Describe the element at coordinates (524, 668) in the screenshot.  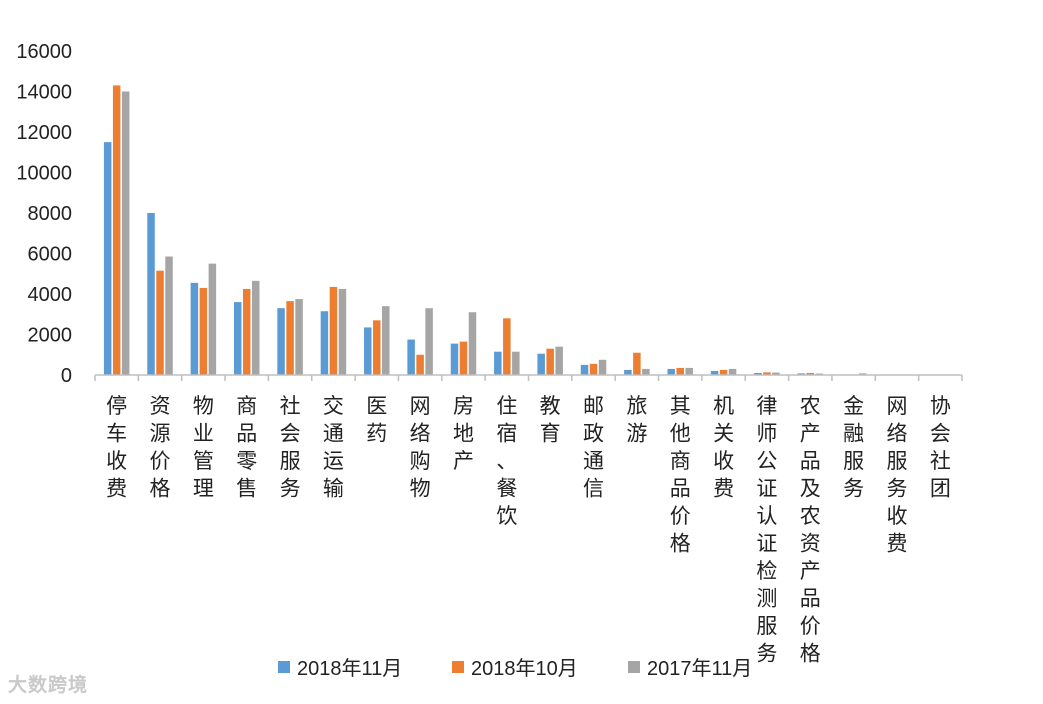
I see `legend-label-1: 2018年10月` at that location.